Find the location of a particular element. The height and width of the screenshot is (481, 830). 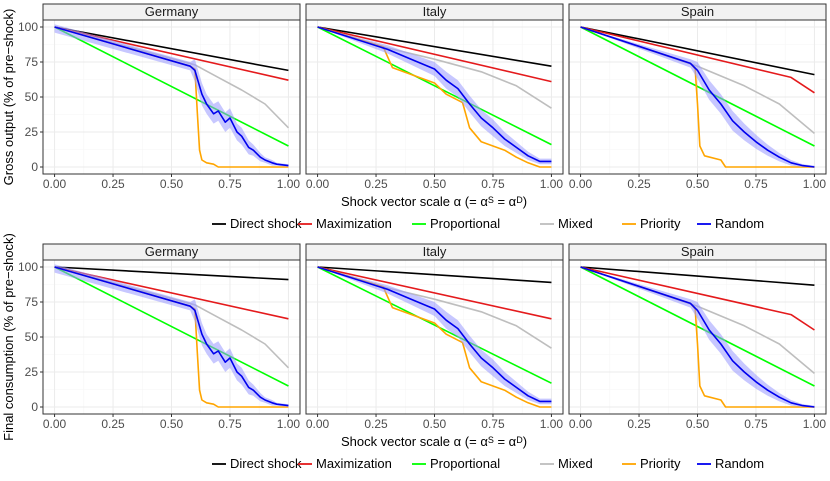

legend-item-direct-shock: Direct shock is located at coordinates (257, 223).